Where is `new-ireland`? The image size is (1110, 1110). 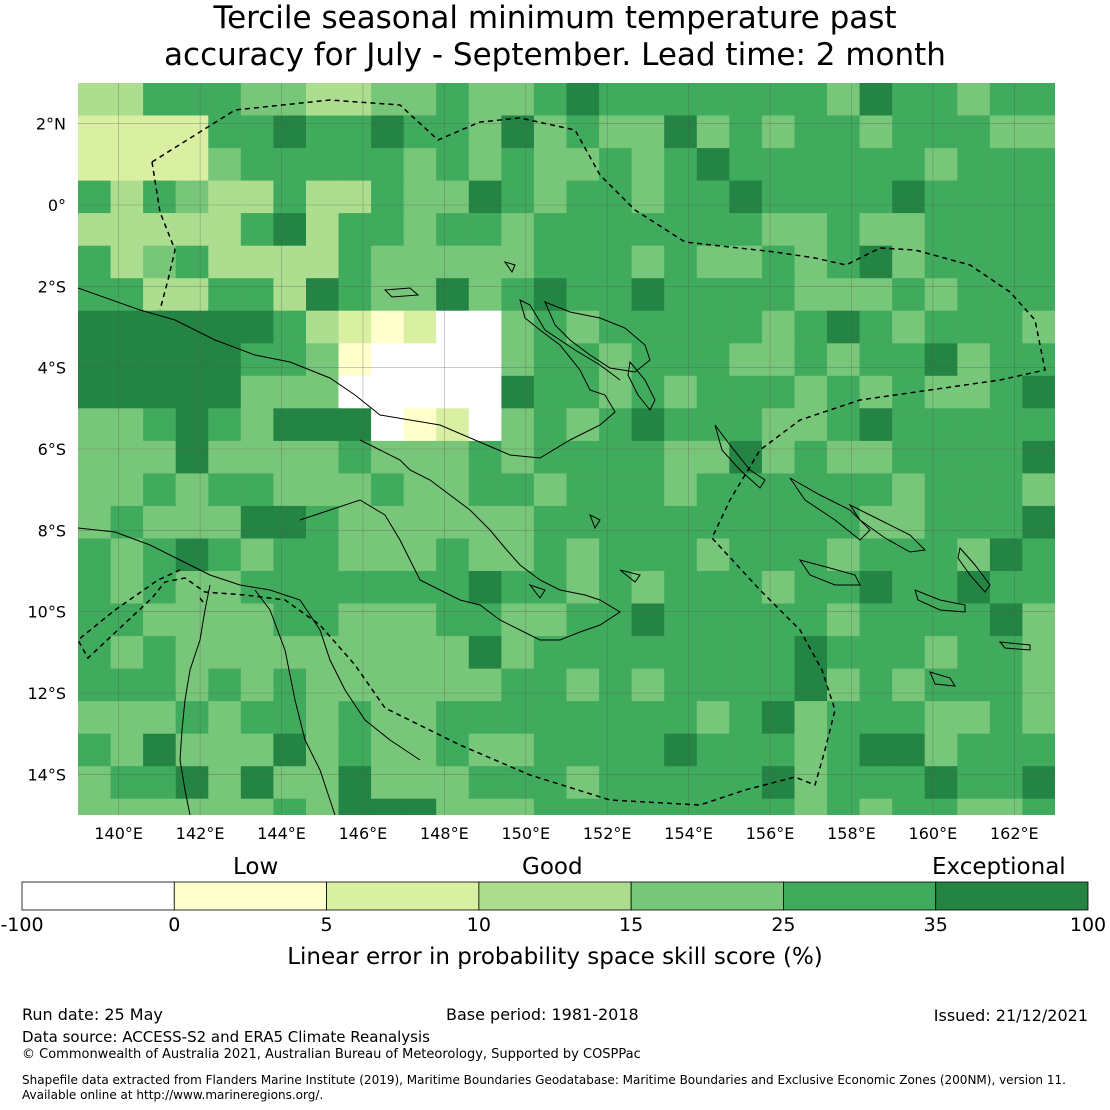
new-ireland is located at coordinates (641, 385).